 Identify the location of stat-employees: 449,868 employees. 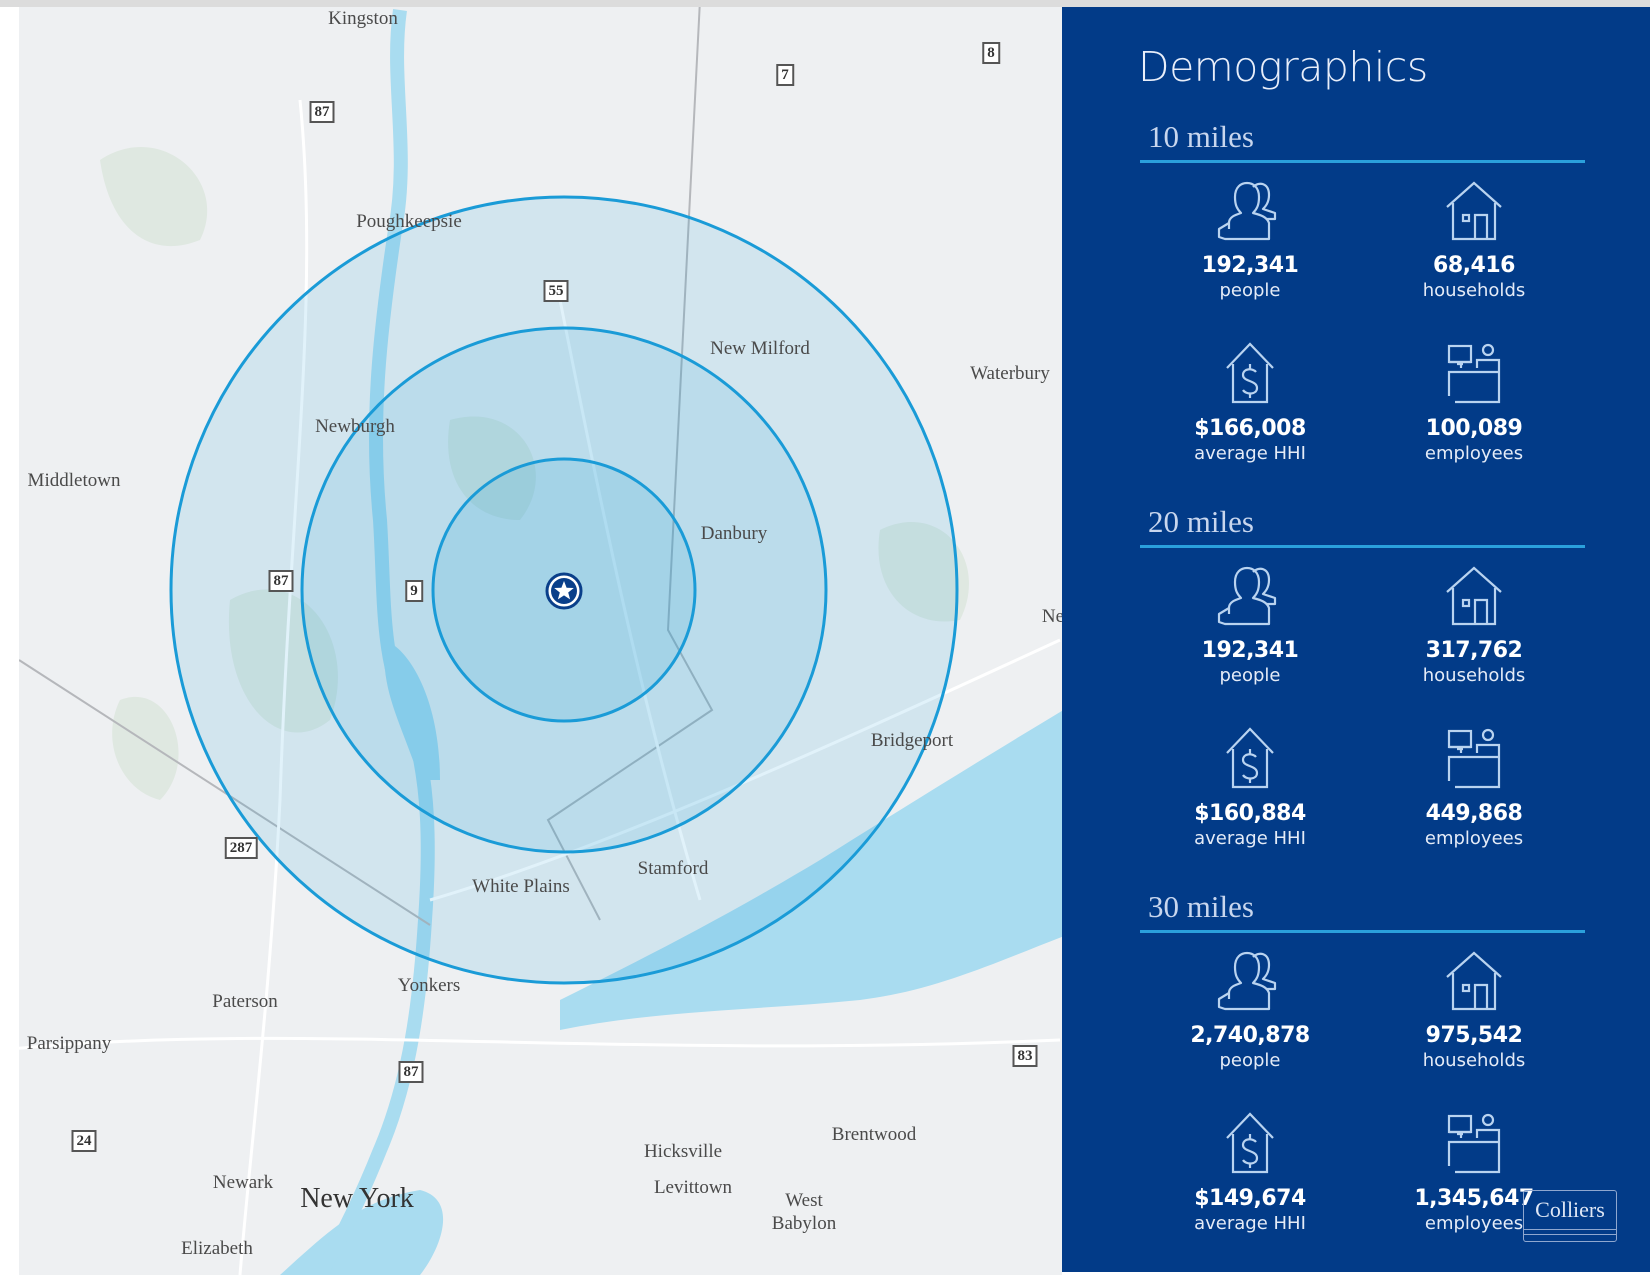
(1474, 788).